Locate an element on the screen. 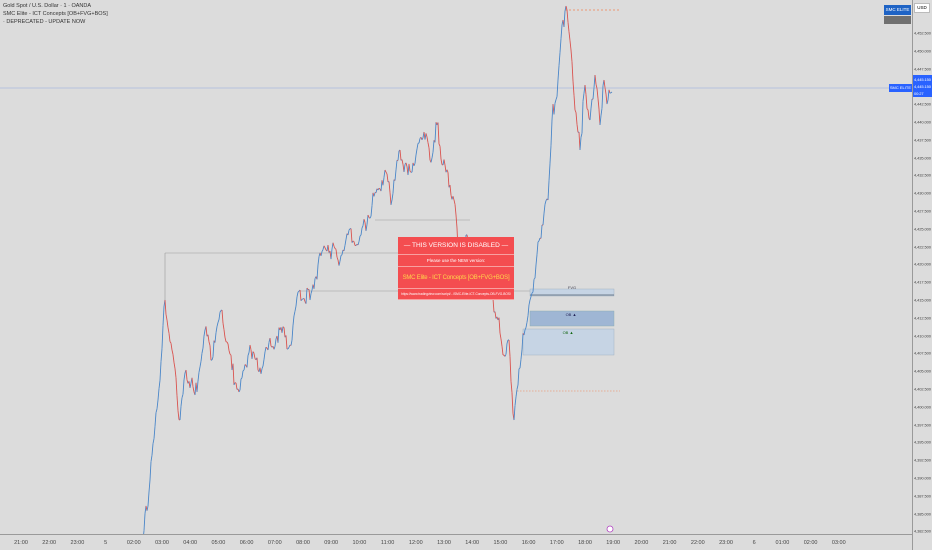  time-tick-label: 02:00 is located at coordinates (810, 543).